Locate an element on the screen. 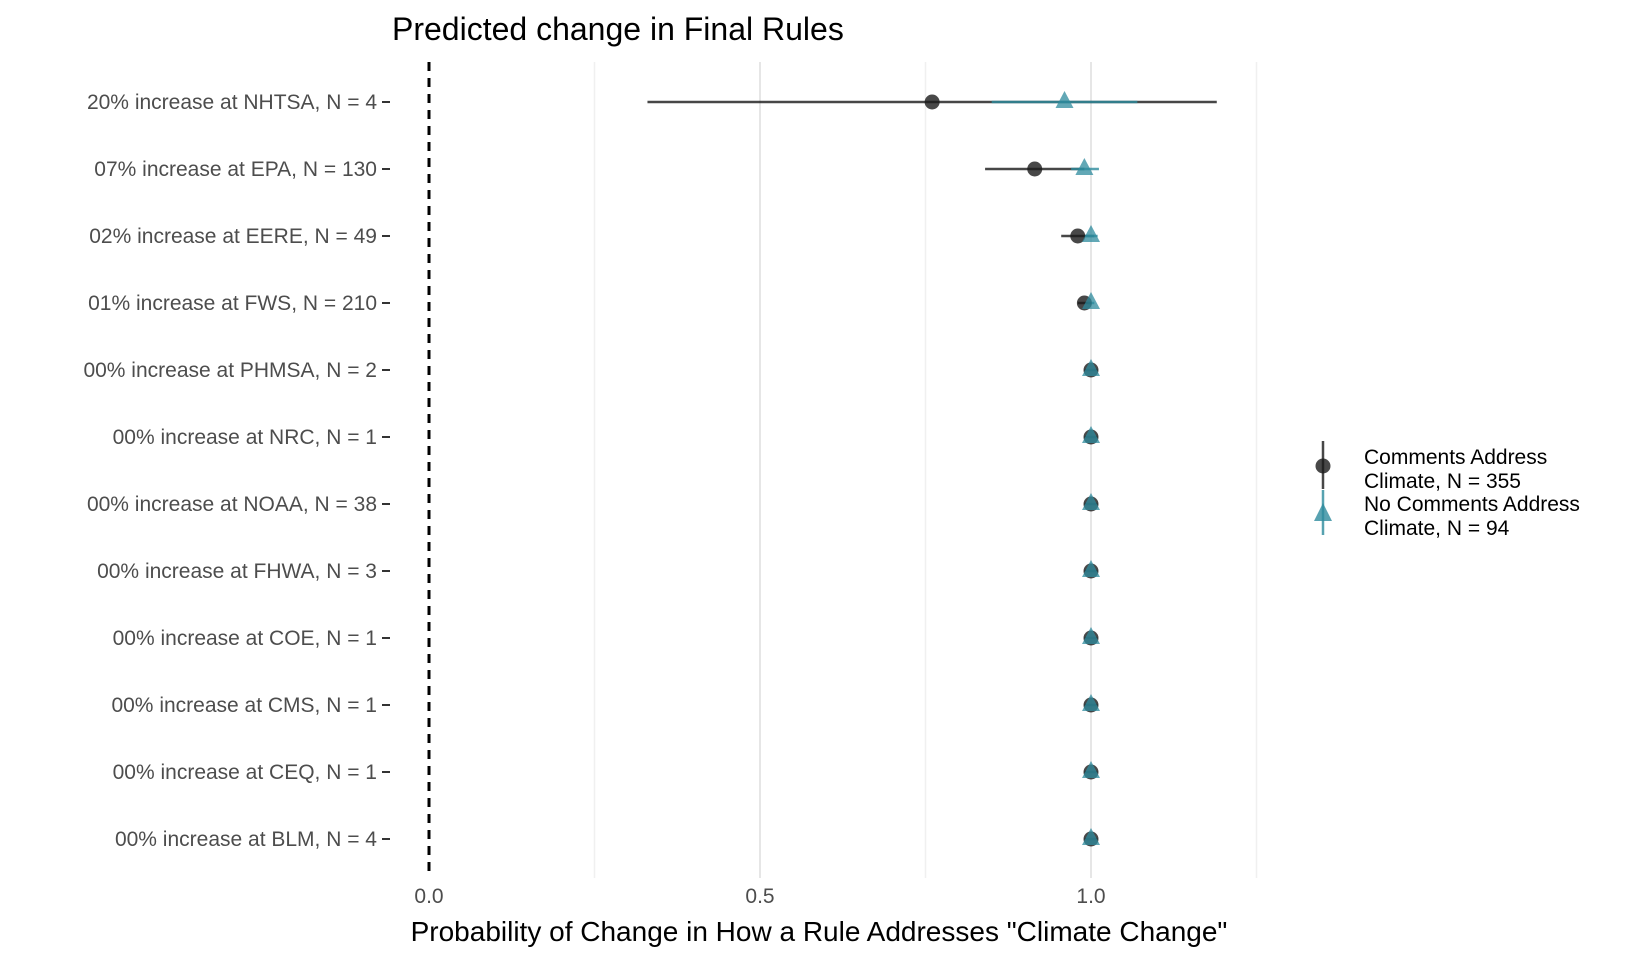  legend-item-no-comments: No Comments Address Climate, N = 94 is located at coordinates (1447, 515).